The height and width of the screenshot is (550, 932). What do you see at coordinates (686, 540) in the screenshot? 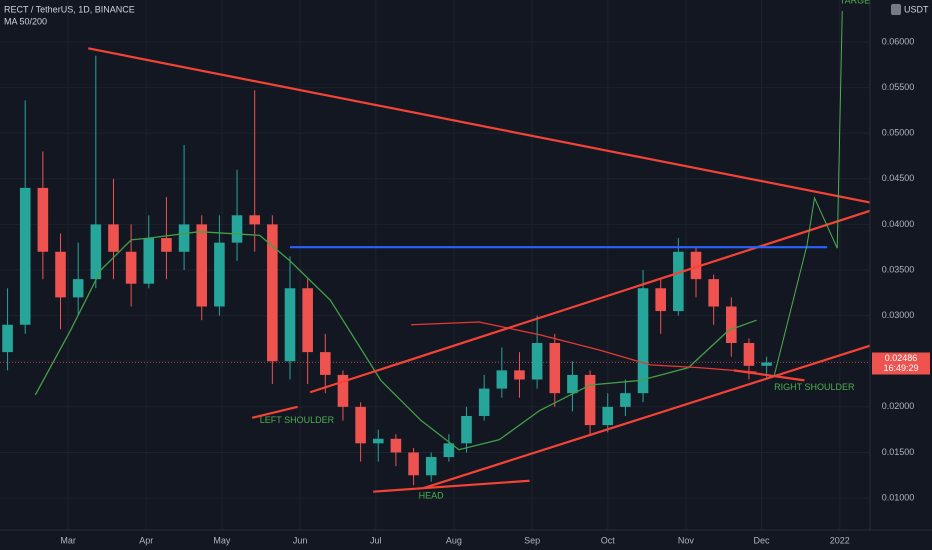
I see `x-tick-label: Nov` at bounding box center [686, 540].